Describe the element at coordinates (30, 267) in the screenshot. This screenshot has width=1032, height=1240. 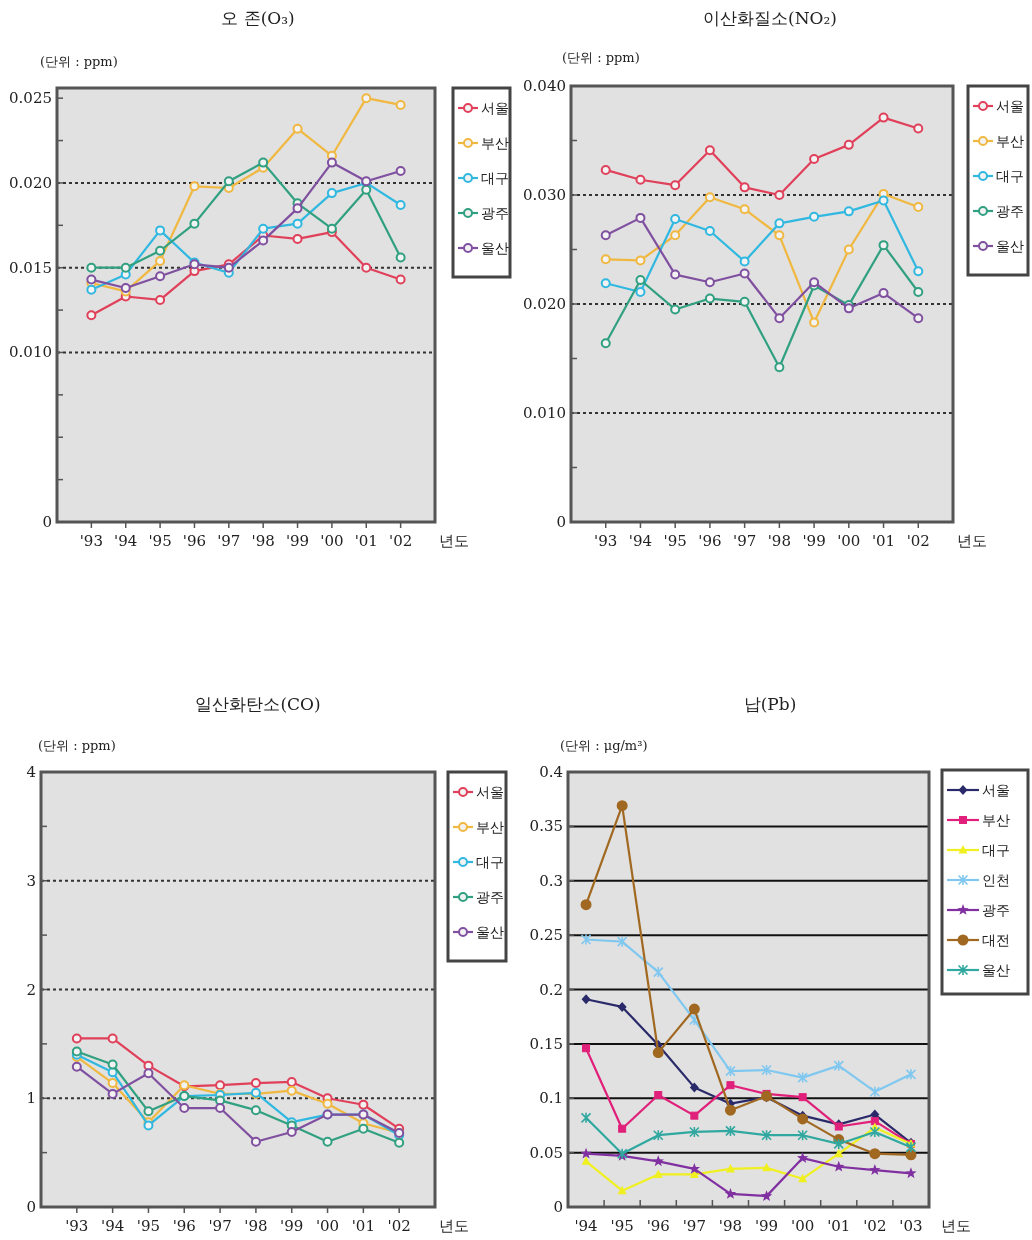
I see `y-tick-label: 0.015` at that location.